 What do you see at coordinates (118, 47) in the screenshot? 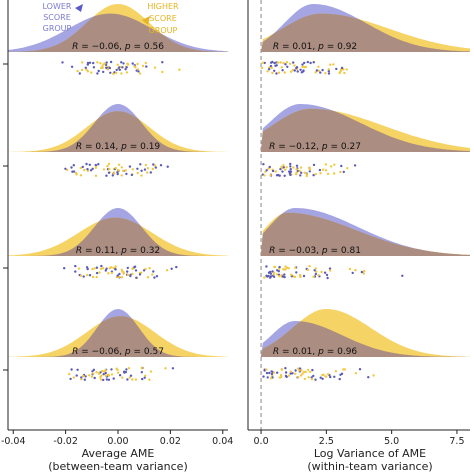
I see `correlation-label: R = −0.06, p = 0.56` at bounding box center [118, 47].